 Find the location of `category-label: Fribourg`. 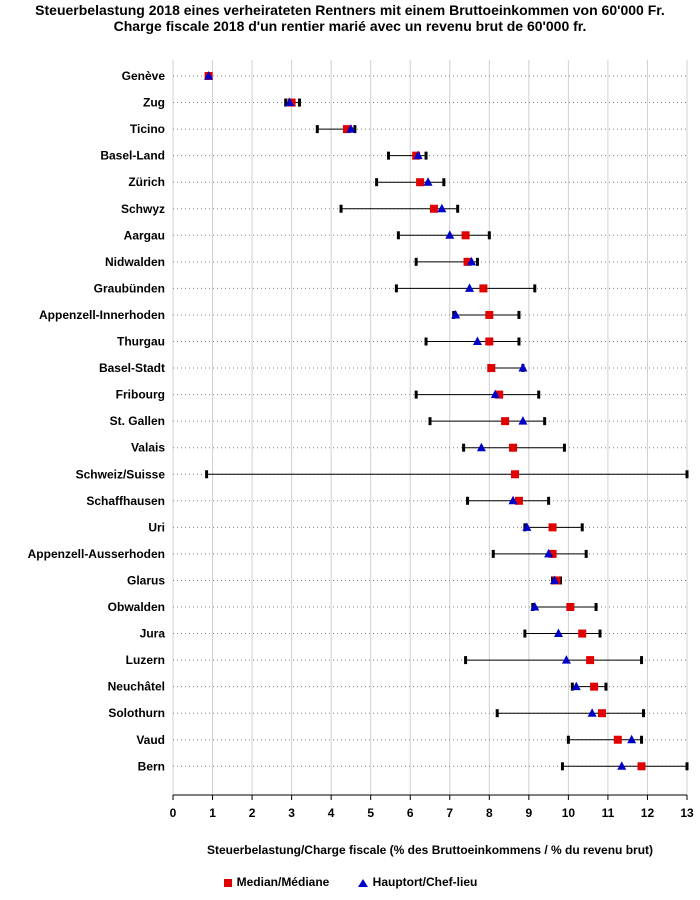

category-label: Fribourg is located at coordinates (140, 395).